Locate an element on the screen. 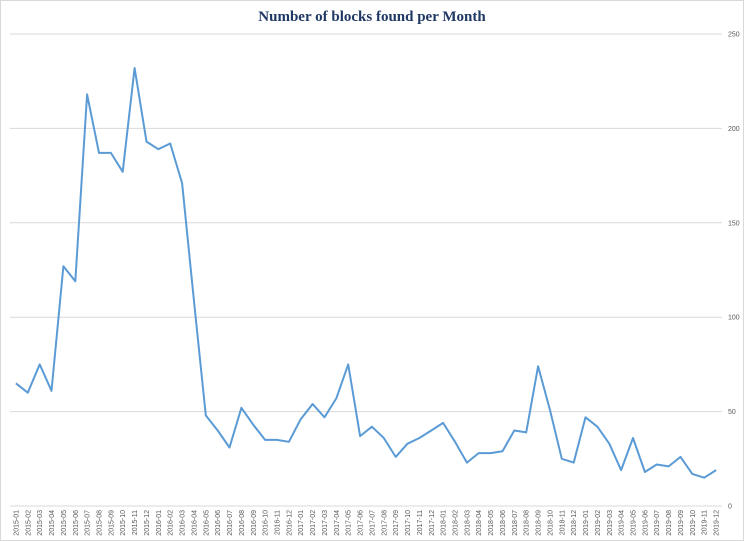 This screenshot has height=541, width=744. x-tick-label: 2019-05 is located at coordinates (634, 523).